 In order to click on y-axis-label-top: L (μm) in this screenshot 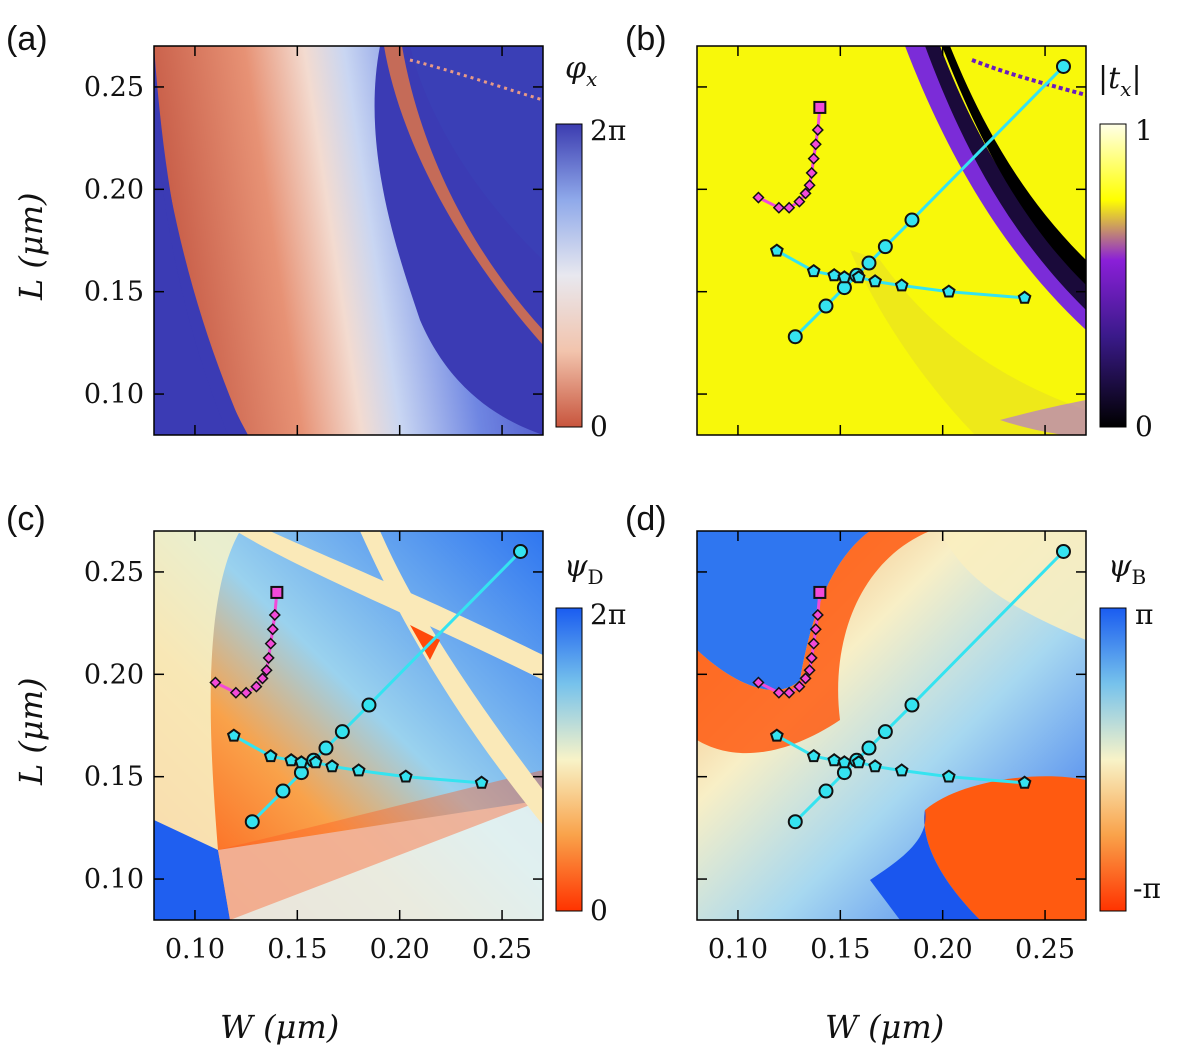, I will do `click(31, 246)`.